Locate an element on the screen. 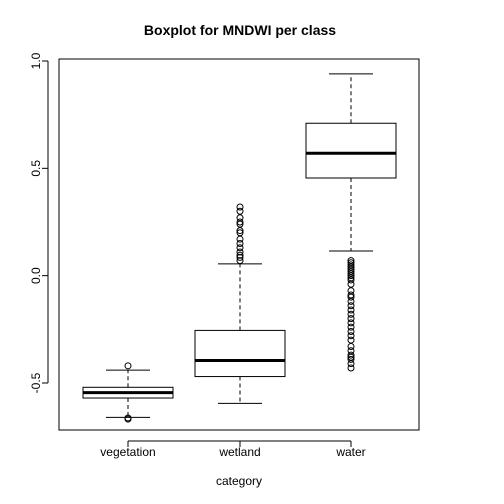 Image resolution: width=504 pixels, height=504 pixels. x-tick-label: wetland is located at coordinates (239, 452).